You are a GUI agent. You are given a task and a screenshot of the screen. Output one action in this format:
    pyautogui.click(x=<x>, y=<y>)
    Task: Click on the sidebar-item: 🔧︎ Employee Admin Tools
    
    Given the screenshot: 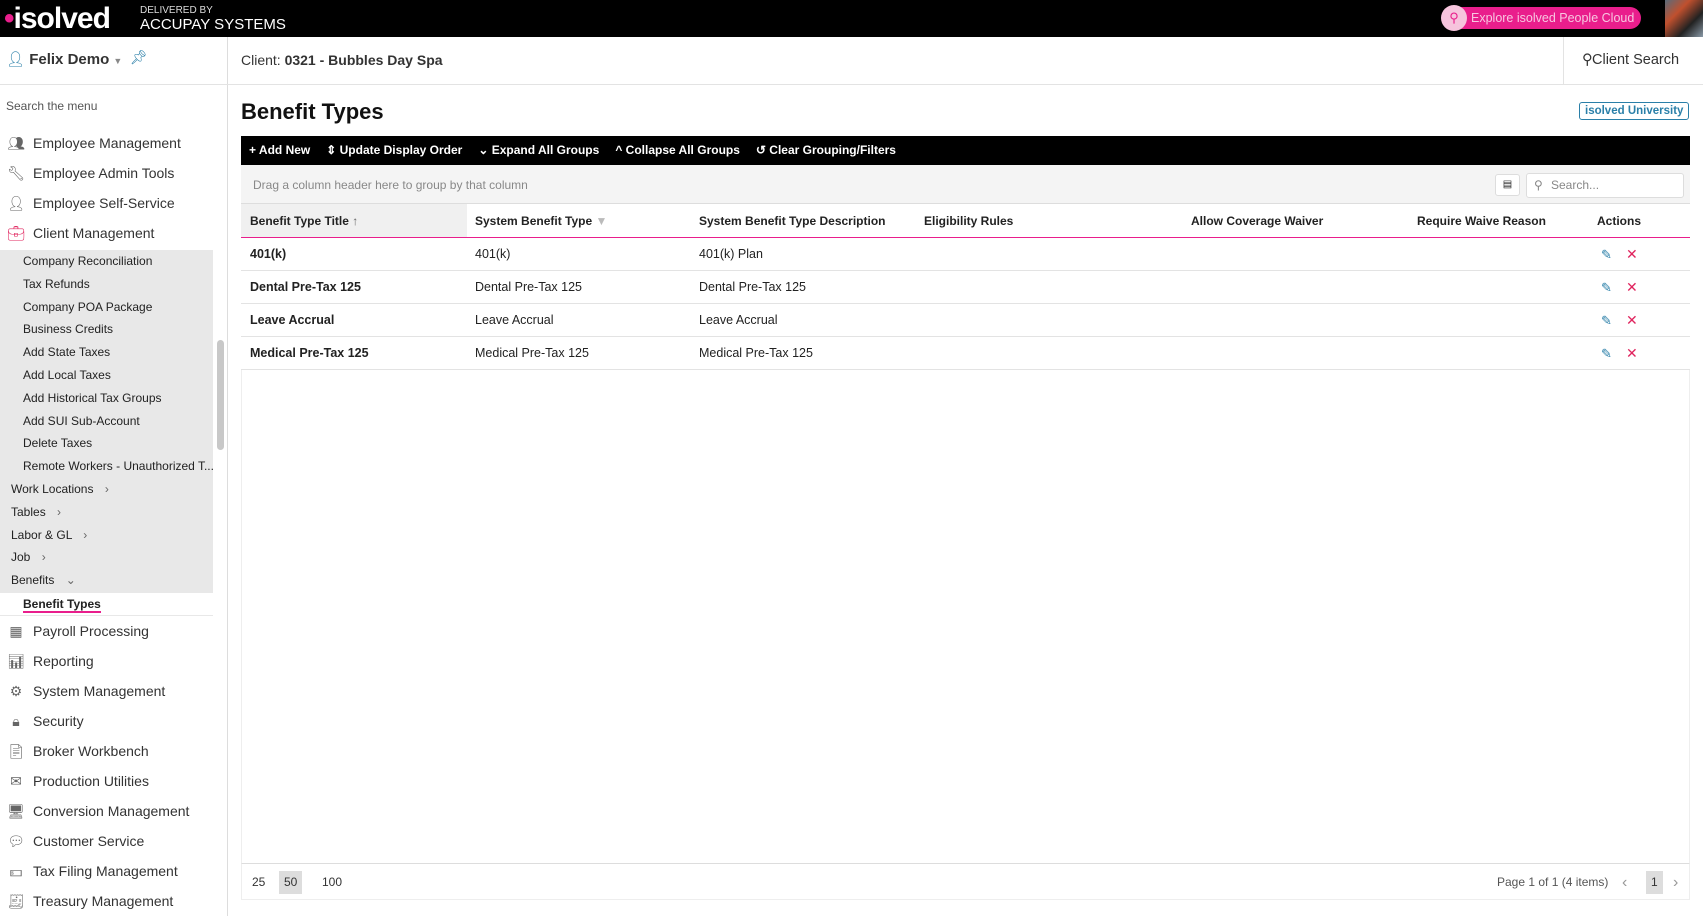 What is the action you would take?
    pyautogui.click(x=114, y=173)
    